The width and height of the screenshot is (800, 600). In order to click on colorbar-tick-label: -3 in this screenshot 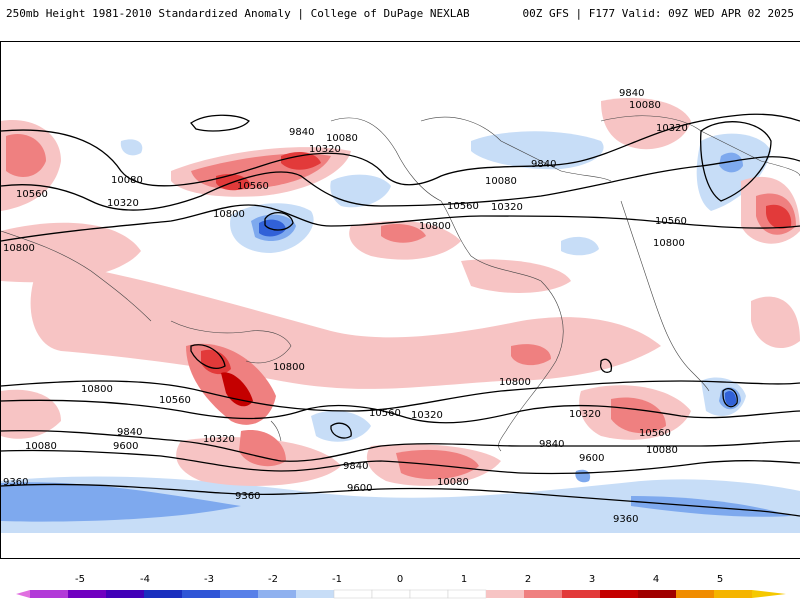, I will do `click(209, 579)`.